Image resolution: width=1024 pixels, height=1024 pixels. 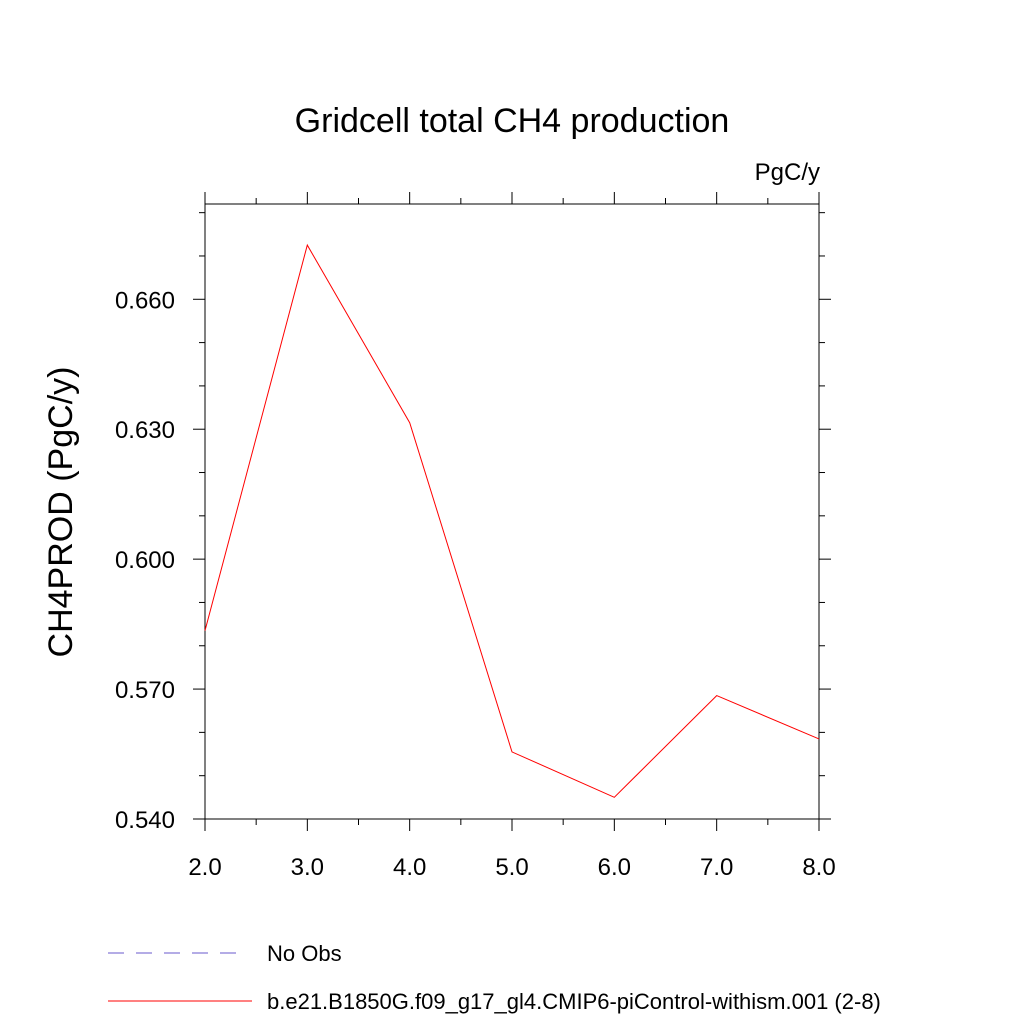 I want to click on x-tick-label: 8.0, so click(x=818, y=867).